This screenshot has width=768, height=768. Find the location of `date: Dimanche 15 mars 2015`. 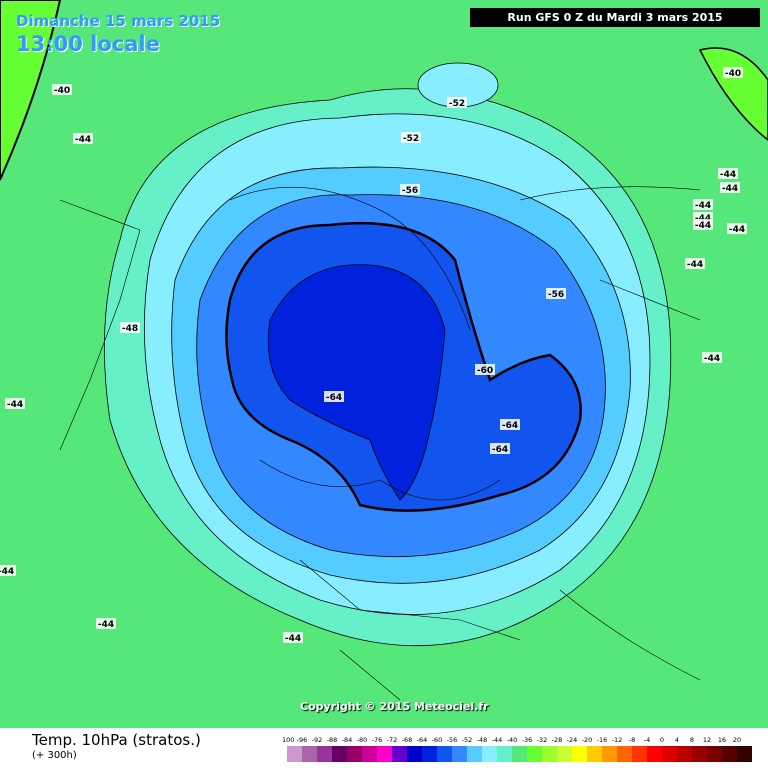

date: Dimanche 15 mars 2015 is located at coordinates (118, 21).